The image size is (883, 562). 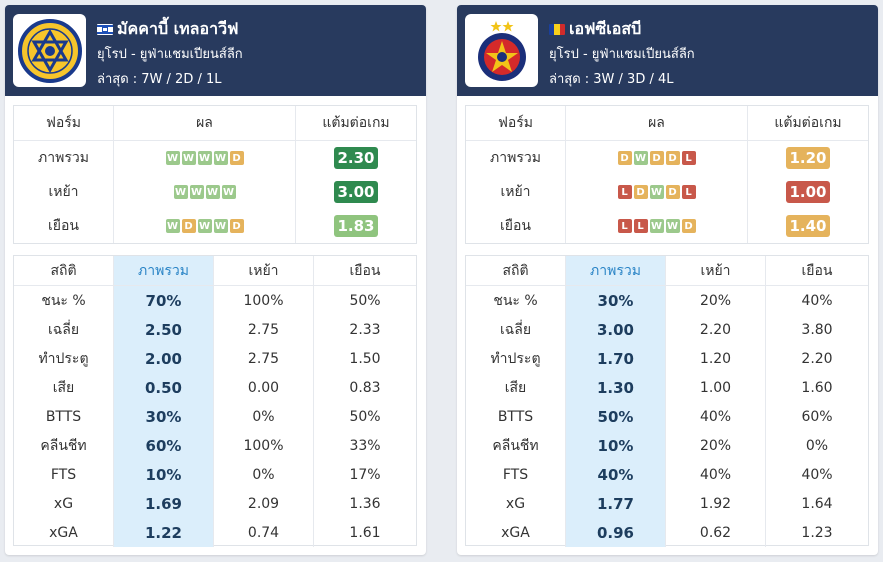 What do you see at coordinates (64, 300) in the screenshot?
I see `stat-label: ชนะ %` at bounding box center [64, 300].